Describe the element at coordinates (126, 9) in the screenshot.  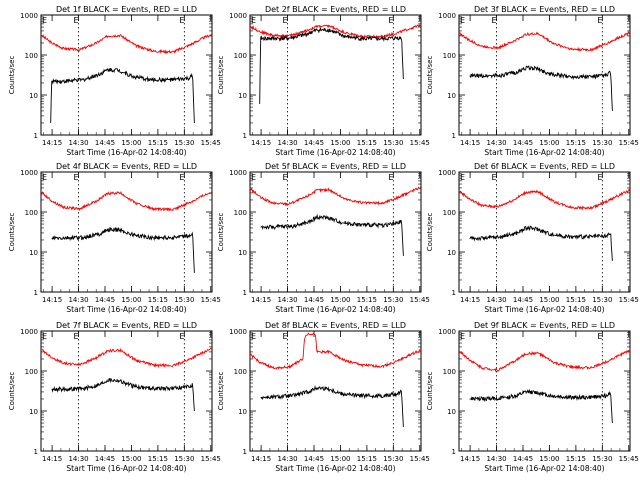
I see `chart-title: Det 1f BLACK = Events, RED = LLD` at that location.